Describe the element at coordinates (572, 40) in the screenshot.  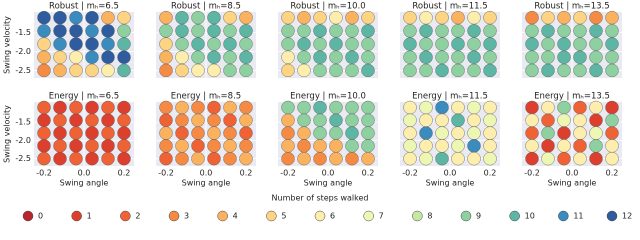
I see `panel: Robust | mₕ=13.5` at that location.